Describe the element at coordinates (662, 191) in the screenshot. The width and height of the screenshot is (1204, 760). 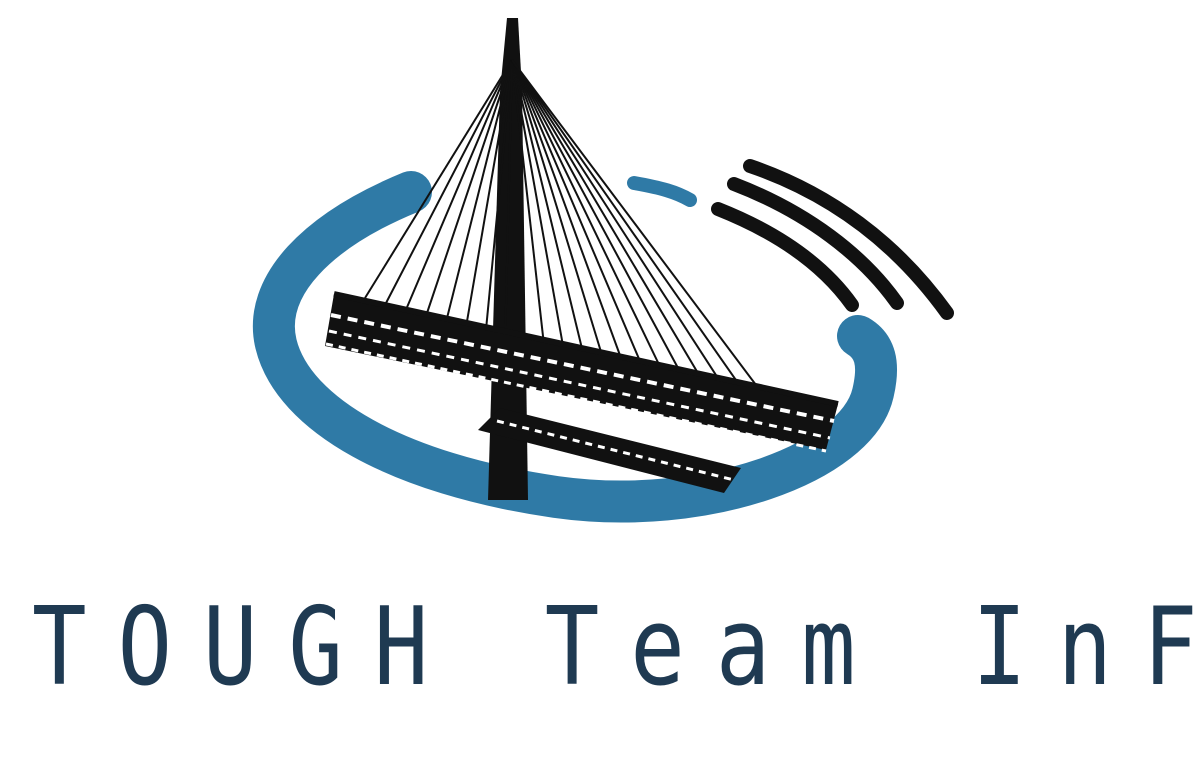
I see `arc-swoosh-icon` at that location.